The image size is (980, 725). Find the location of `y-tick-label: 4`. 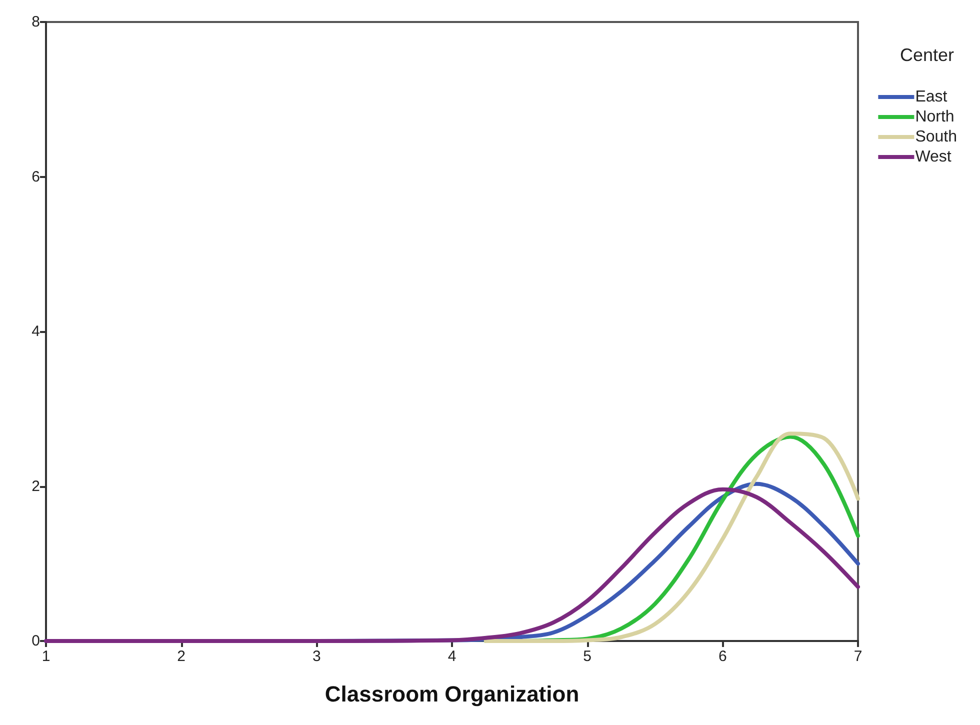

y-tick-label: 4 is located at coordinates (36, 331).